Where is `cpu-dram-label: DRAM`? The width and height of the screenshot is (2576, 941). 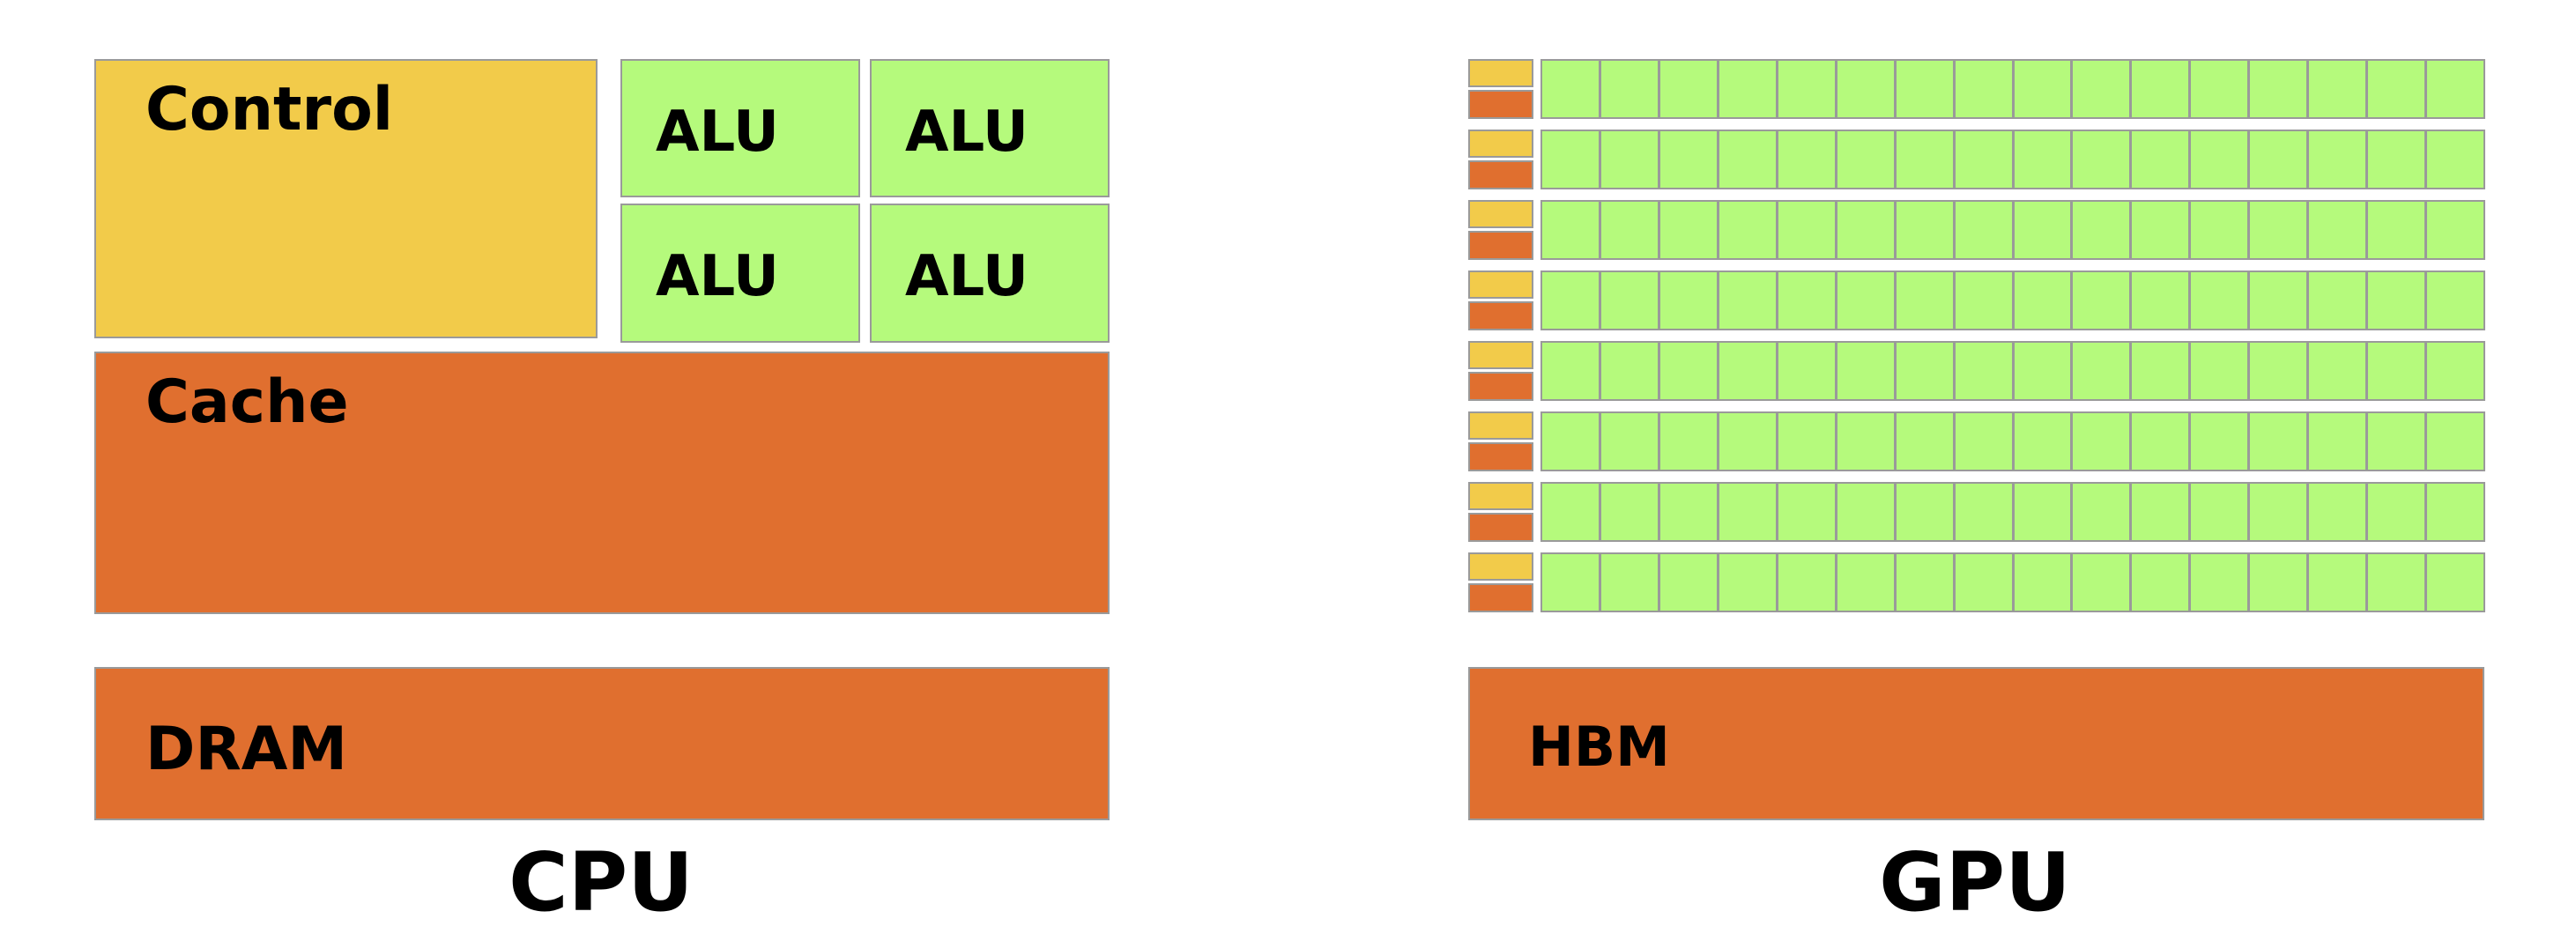 cpu-dram-label: DRAM is located at coordinates (246, 749).